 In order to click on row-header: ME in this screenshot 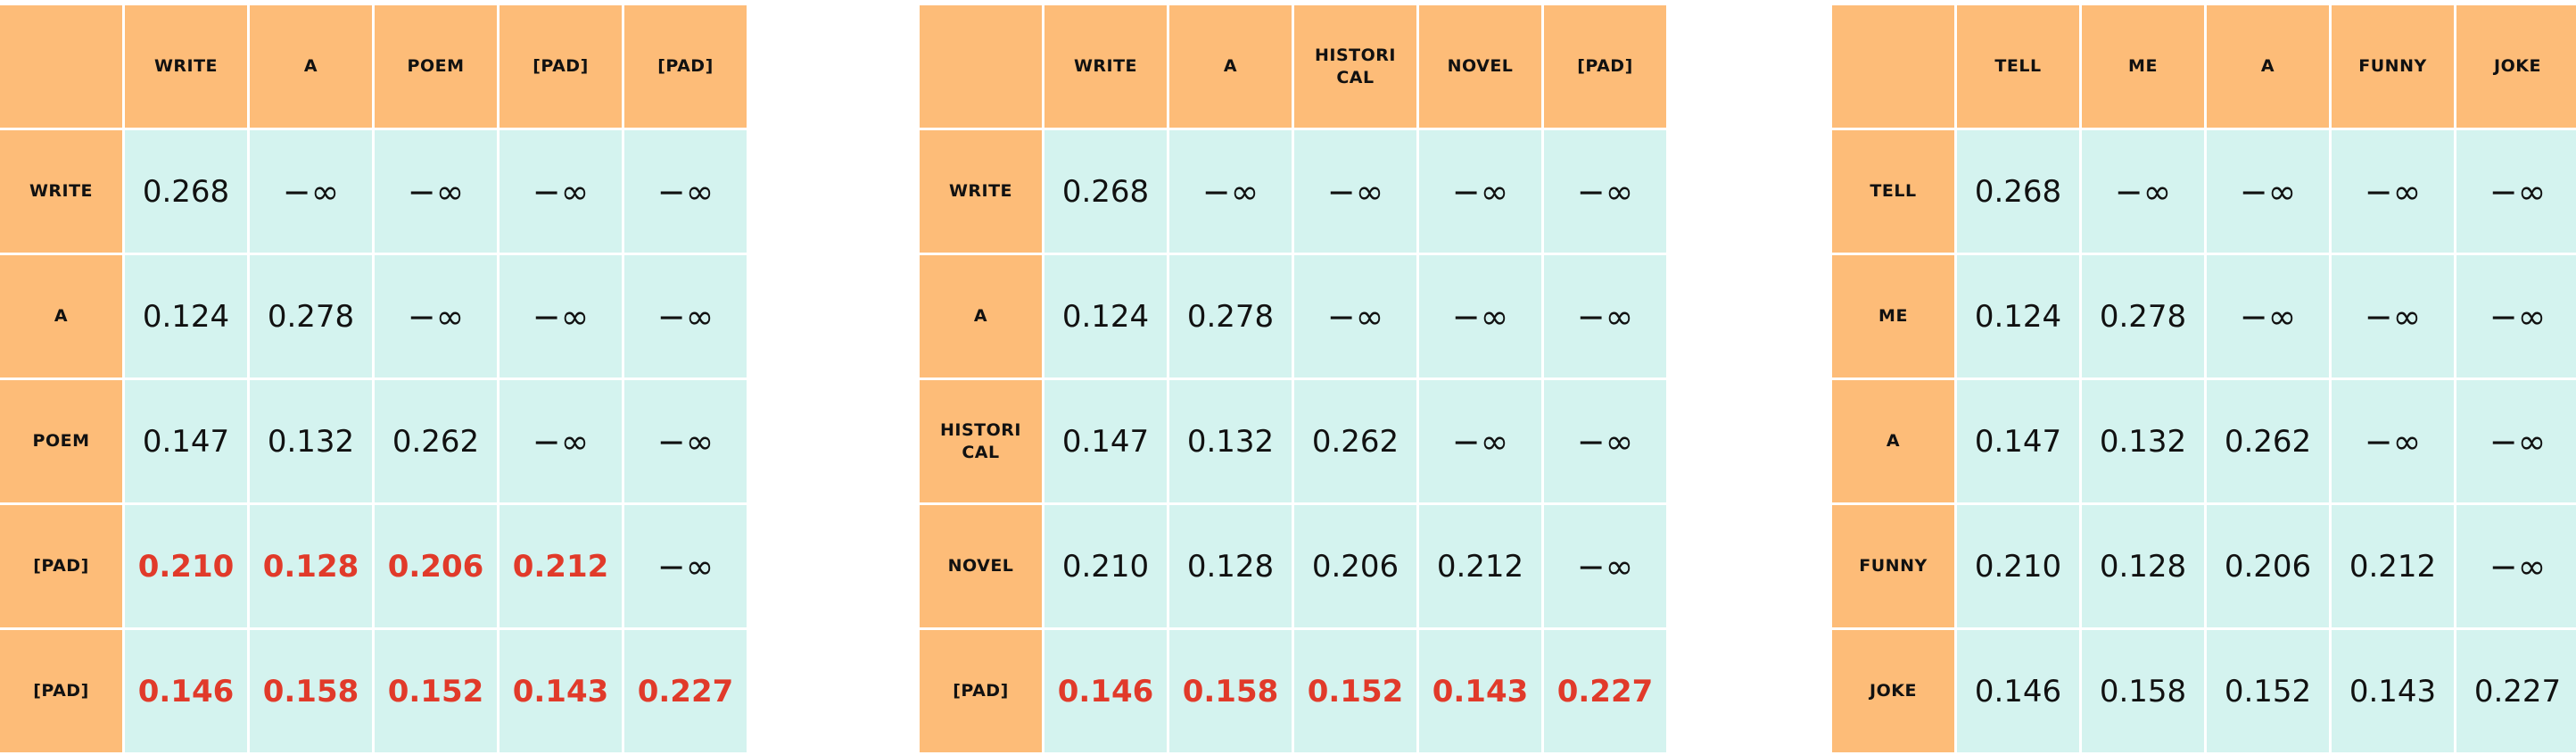, I will do `click(1893, 316)`.